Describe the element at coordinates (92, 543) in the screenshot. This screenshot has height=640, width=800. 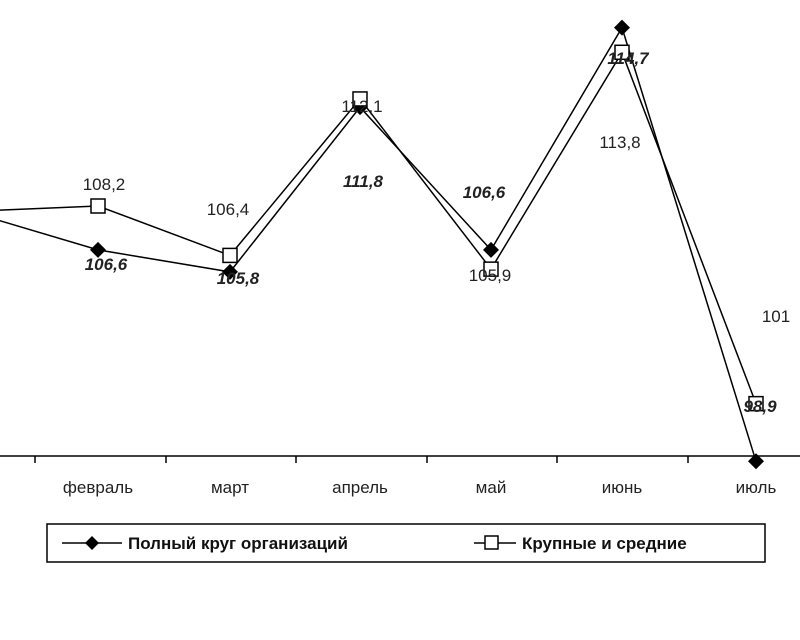
I see `legend-diamond-marker` at that location.